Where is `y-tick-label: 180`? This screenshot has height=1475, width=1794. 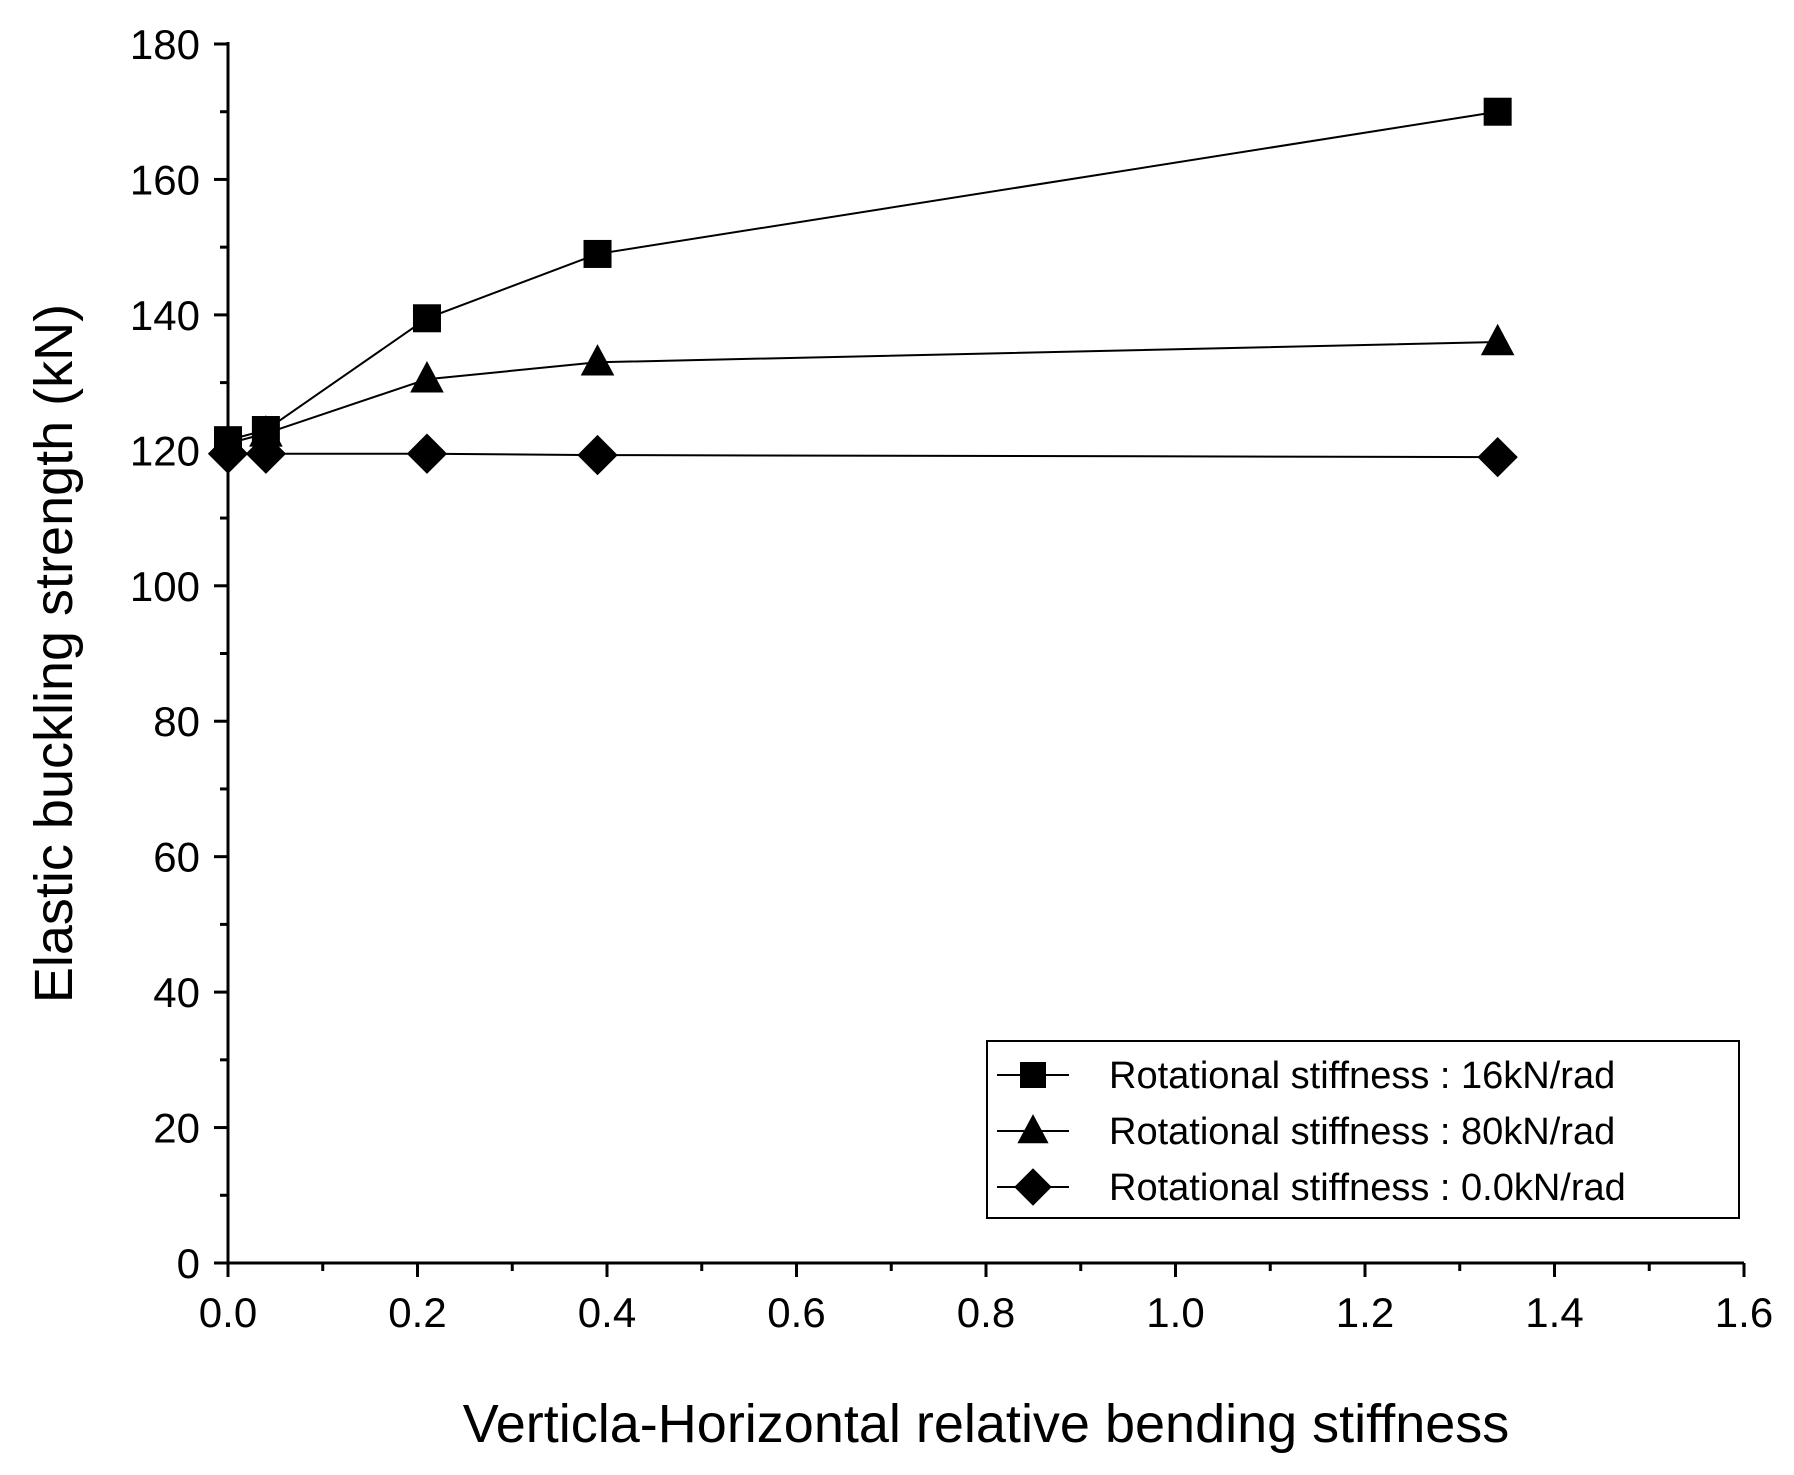 y-tick-label: 180 is located at coordinates (165, 44).